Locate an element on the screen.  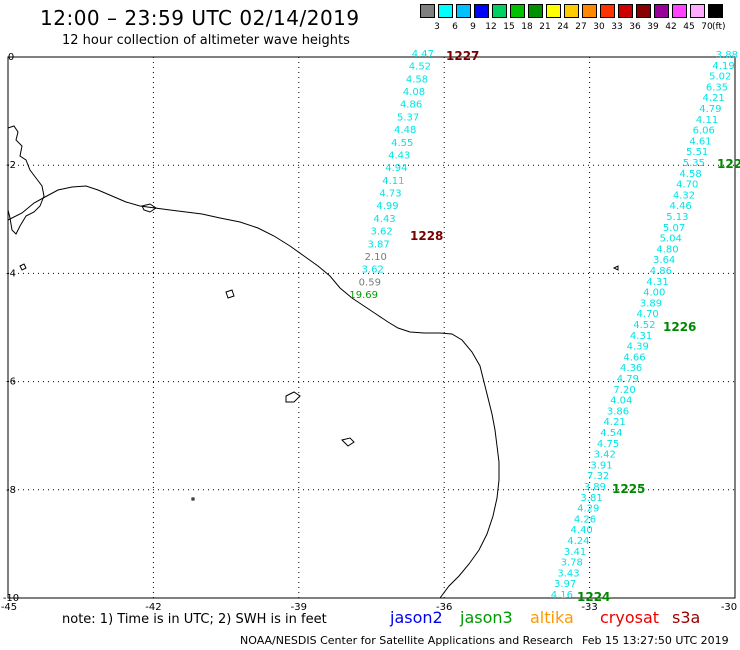
wave-height-value: 4.24 is located at coordinates (578, 541).